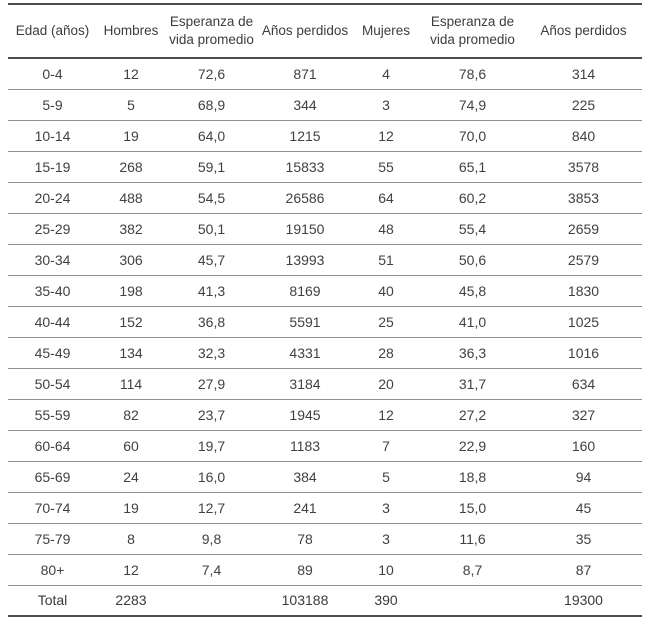  Describe the element at coordinates (325, 384) in the screenshot. I see `table-row: 50-54 114 27,9 3184 20 31,7 634` at that location.